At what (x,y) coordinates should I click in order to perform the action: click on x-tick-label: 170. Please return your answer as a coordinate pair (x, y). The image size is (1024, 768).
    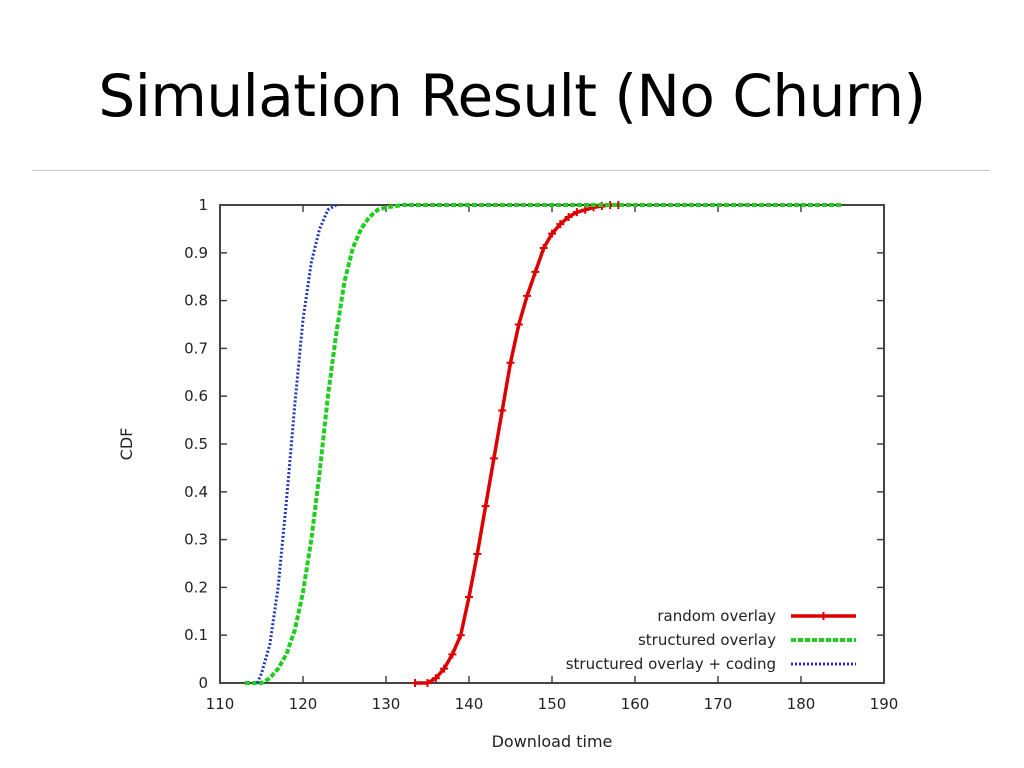
    Looking at the image, I should click on (718, 704).